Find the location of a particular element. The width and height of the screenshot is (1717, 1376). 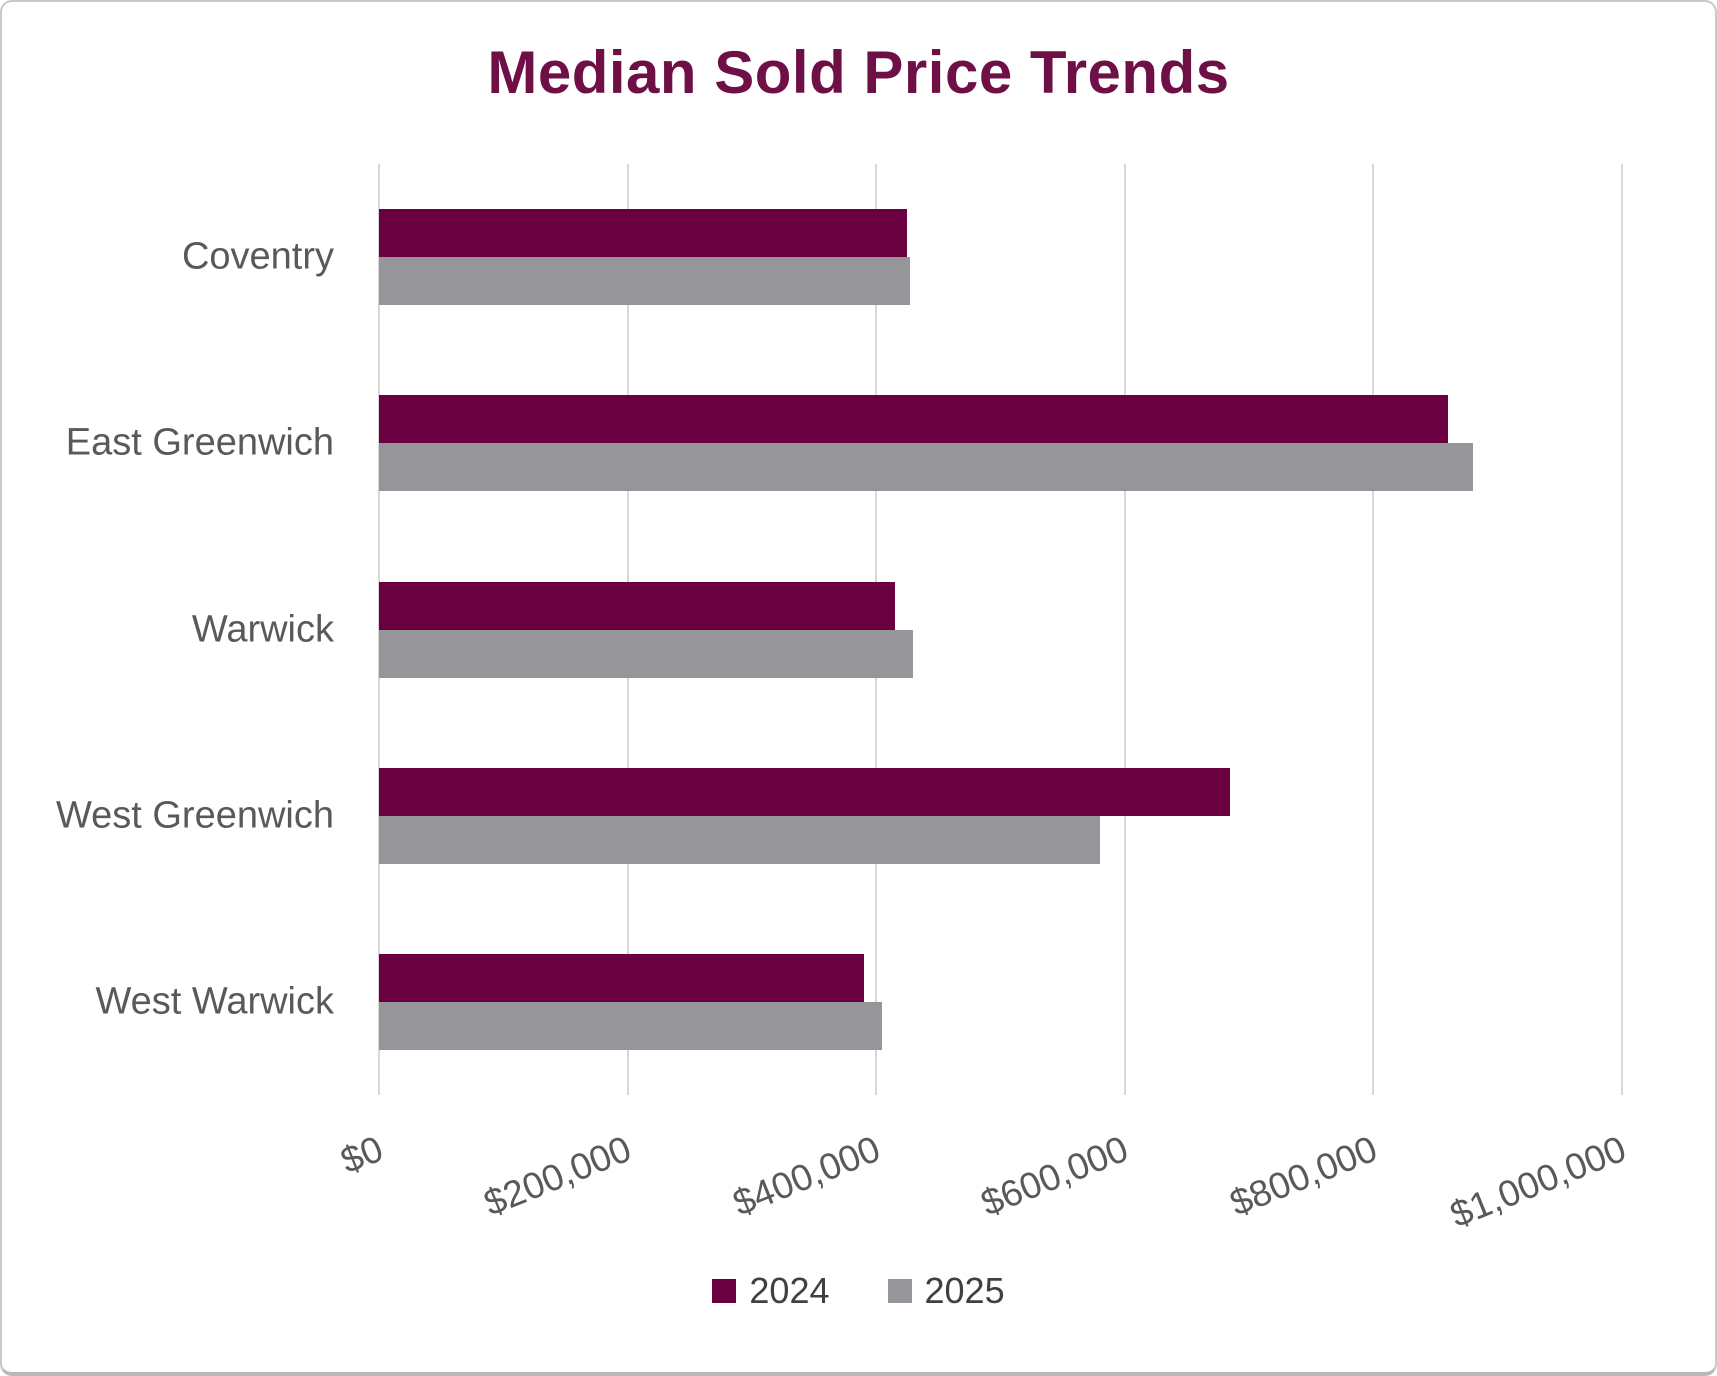

category-label-west-greenwich: West Greenwich is located at coordinates (194, 815).